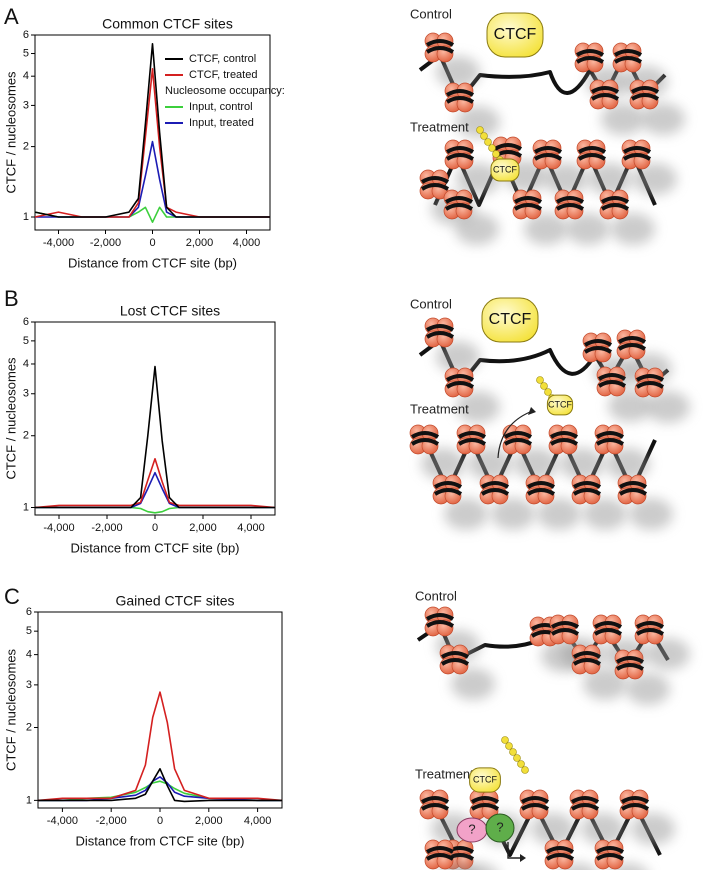 This screenshot has height=870, width=710. Describe the element at coordinates (170, 311) in the screenshot. I see `chart-title: Lost CTCF sites` at that location.